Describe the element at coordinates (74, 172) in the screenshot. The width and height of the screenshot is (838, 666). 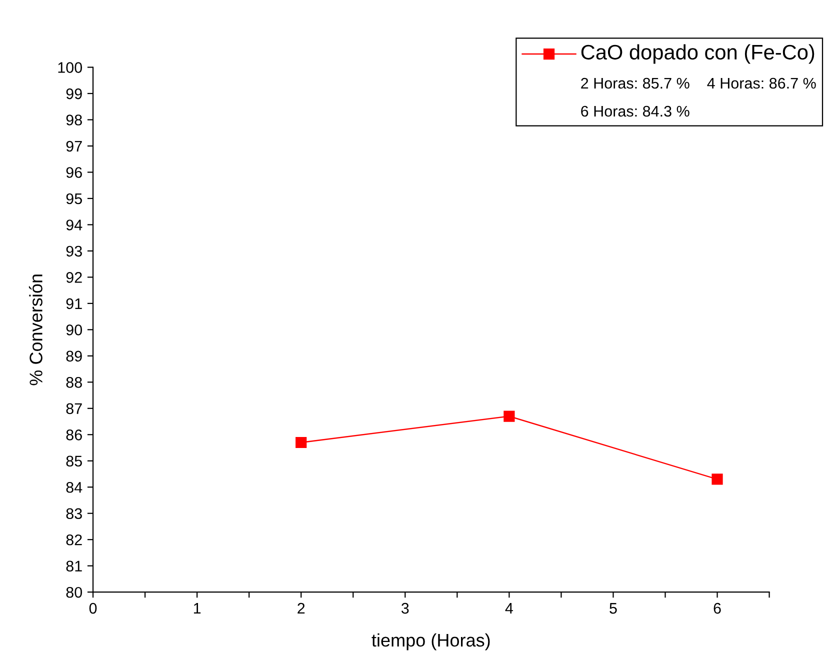
I see `y-tick-label: 96` at that location.